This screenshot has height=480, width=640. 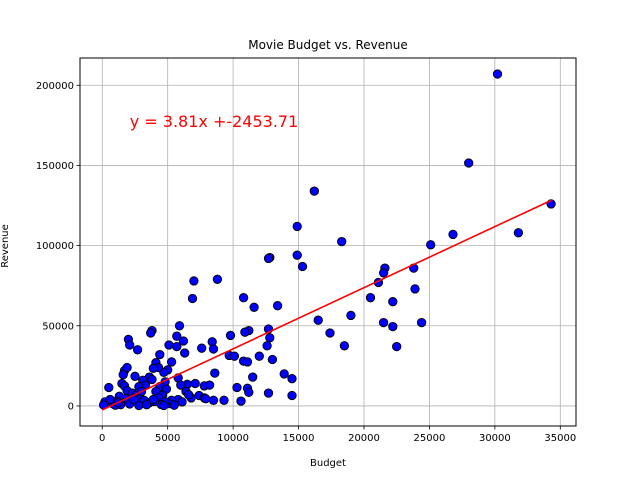 What do you see at coordinates (55, 86) in the screenshot?
I see `y-tick-label: 200000` at bounding box center [55, 86].